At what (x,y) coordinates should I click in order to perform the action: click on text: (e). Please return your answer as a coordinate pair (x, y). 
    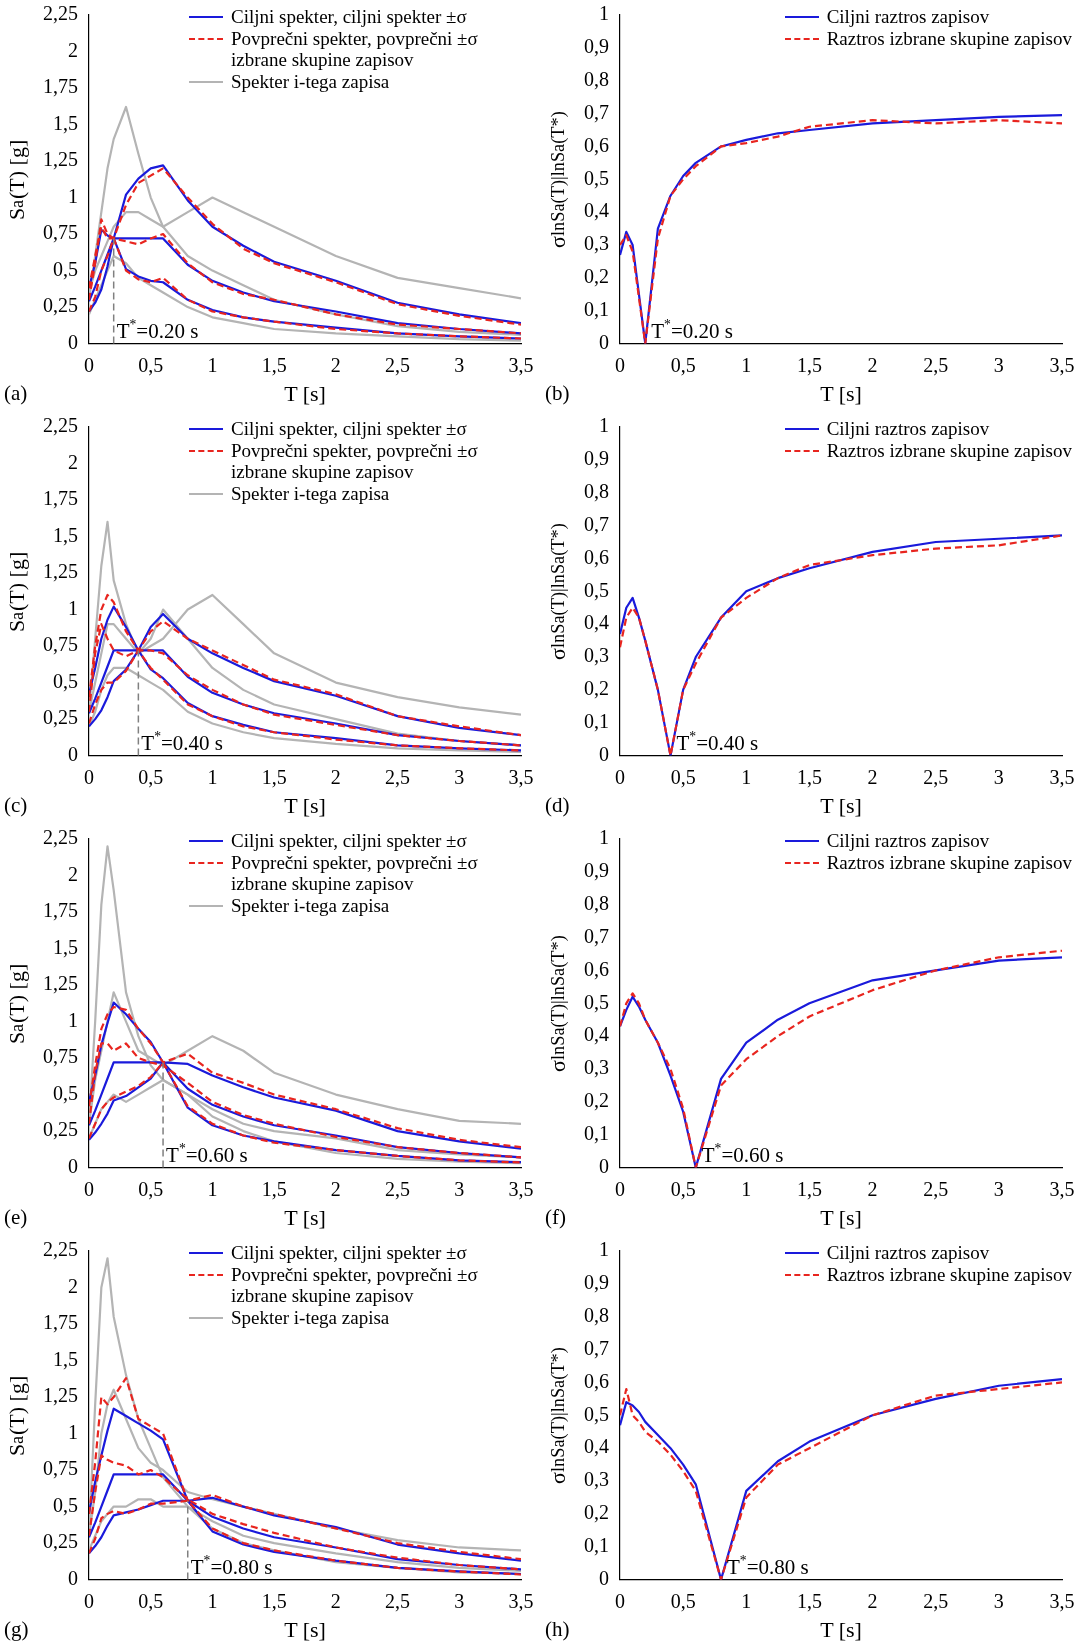
    Looking at the image, I should click on (16, 1217).